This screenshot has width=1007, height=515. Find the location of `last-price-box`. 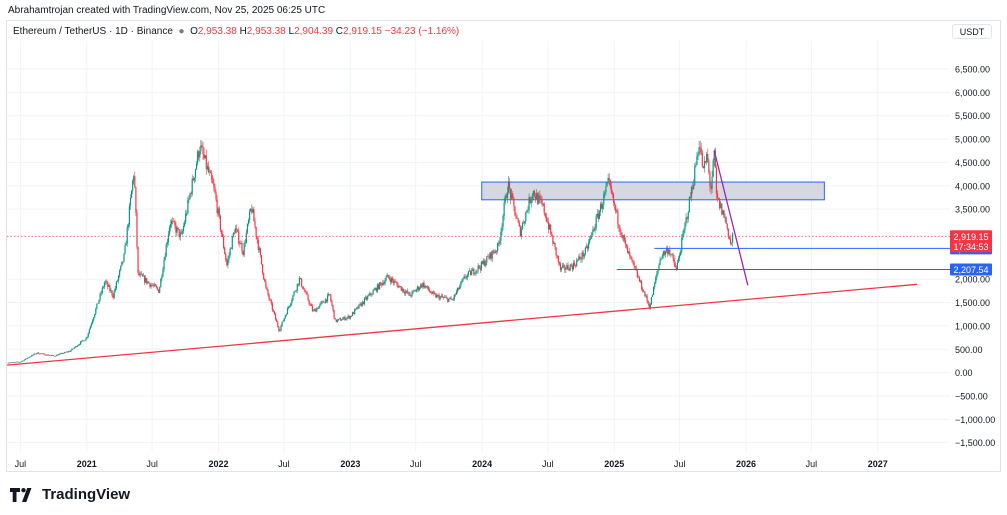

last-price-box is located at coordinates (971, 241).